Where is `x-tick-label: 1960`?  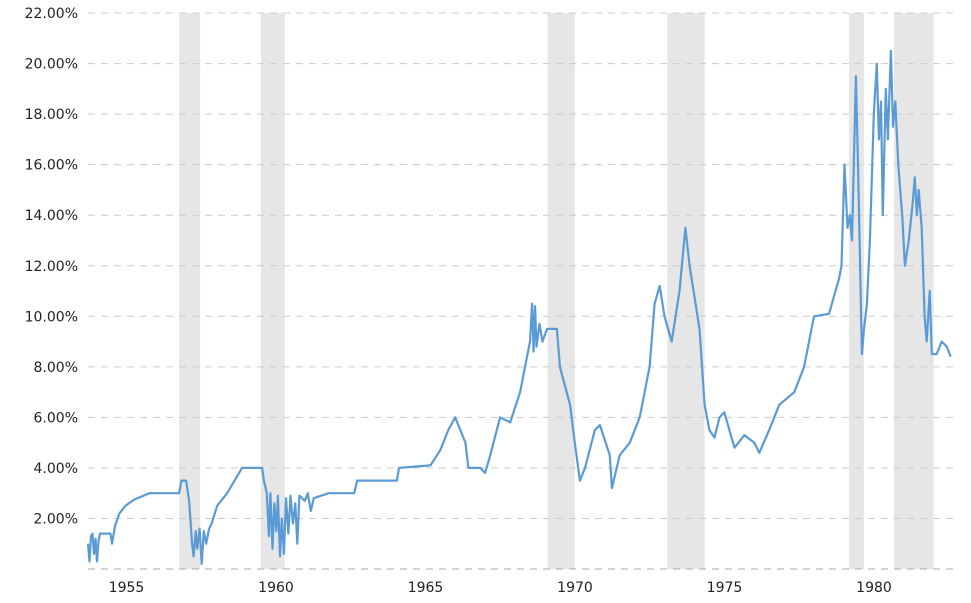
x-tick-label: 1960 is located at coordinates (276, 588).